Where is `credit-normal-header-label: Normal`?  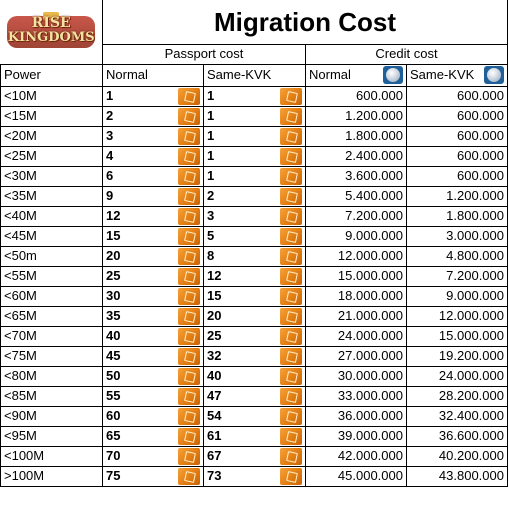
credit-normal-header-label: Normal is located at coordinates (330, 74).